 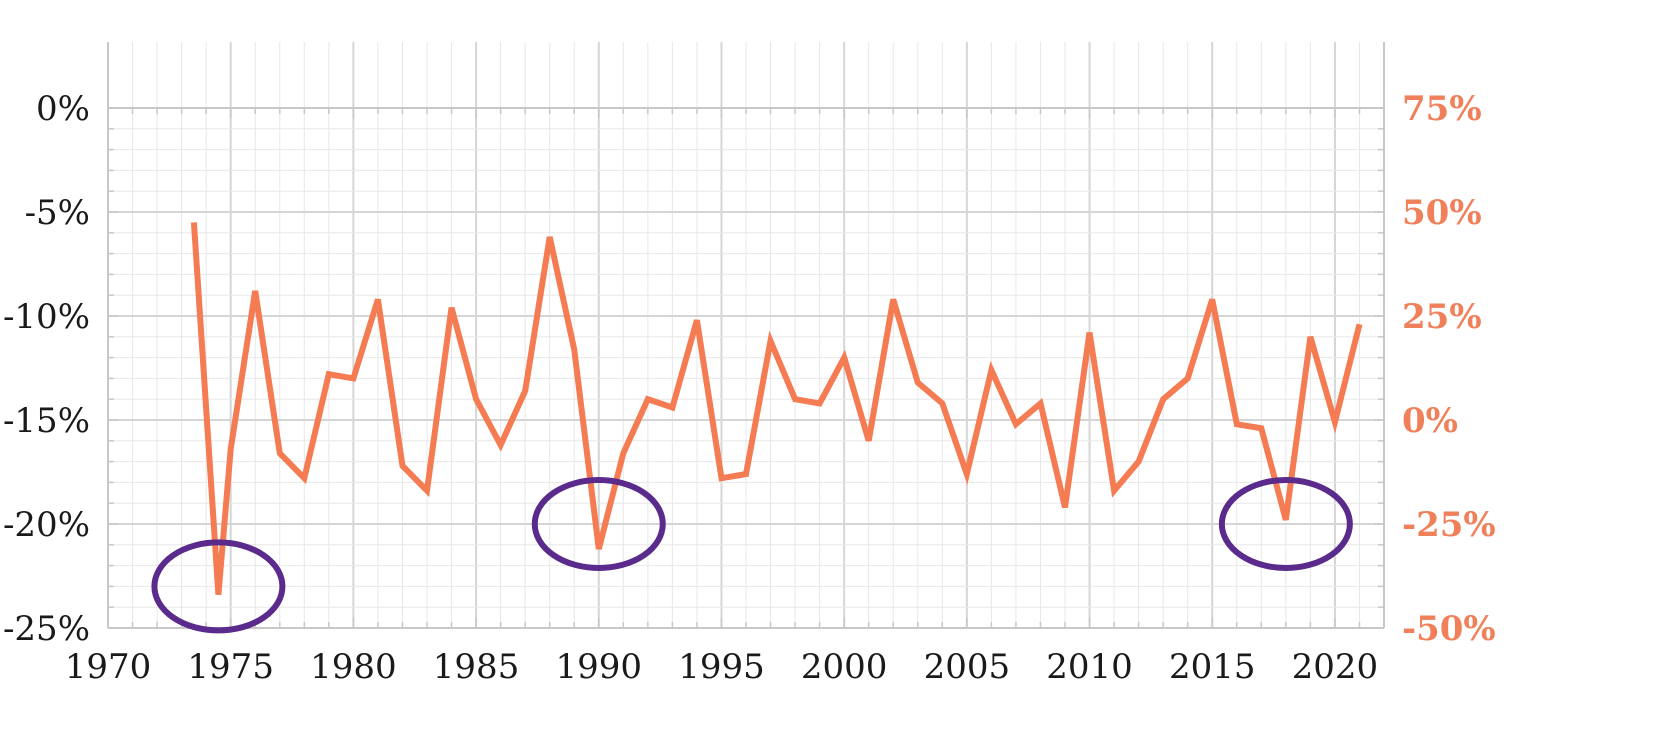 I want to click on y-right-tick-label: 25%, so click(x=1442, y=317).